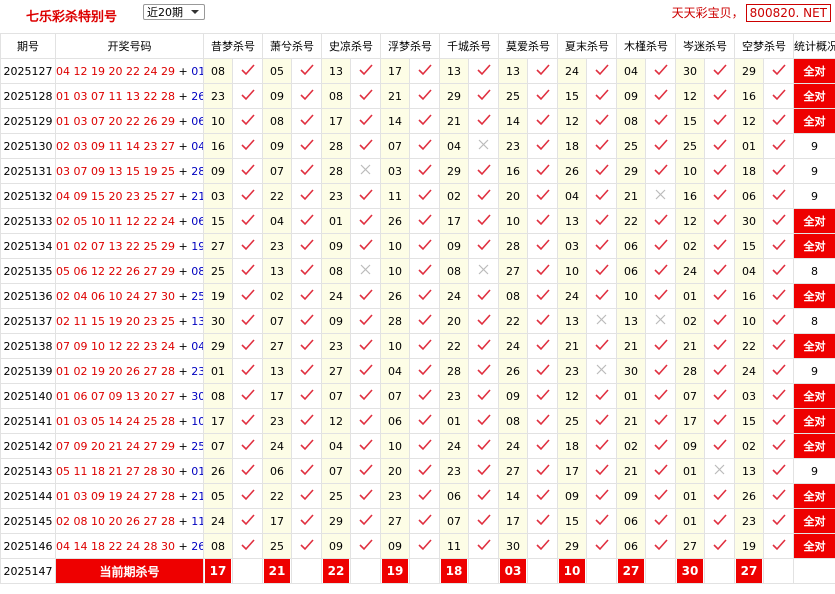 This screenshot has height=594, width=835. I want to click on current-kill-cell: 30, so click(690, 571).